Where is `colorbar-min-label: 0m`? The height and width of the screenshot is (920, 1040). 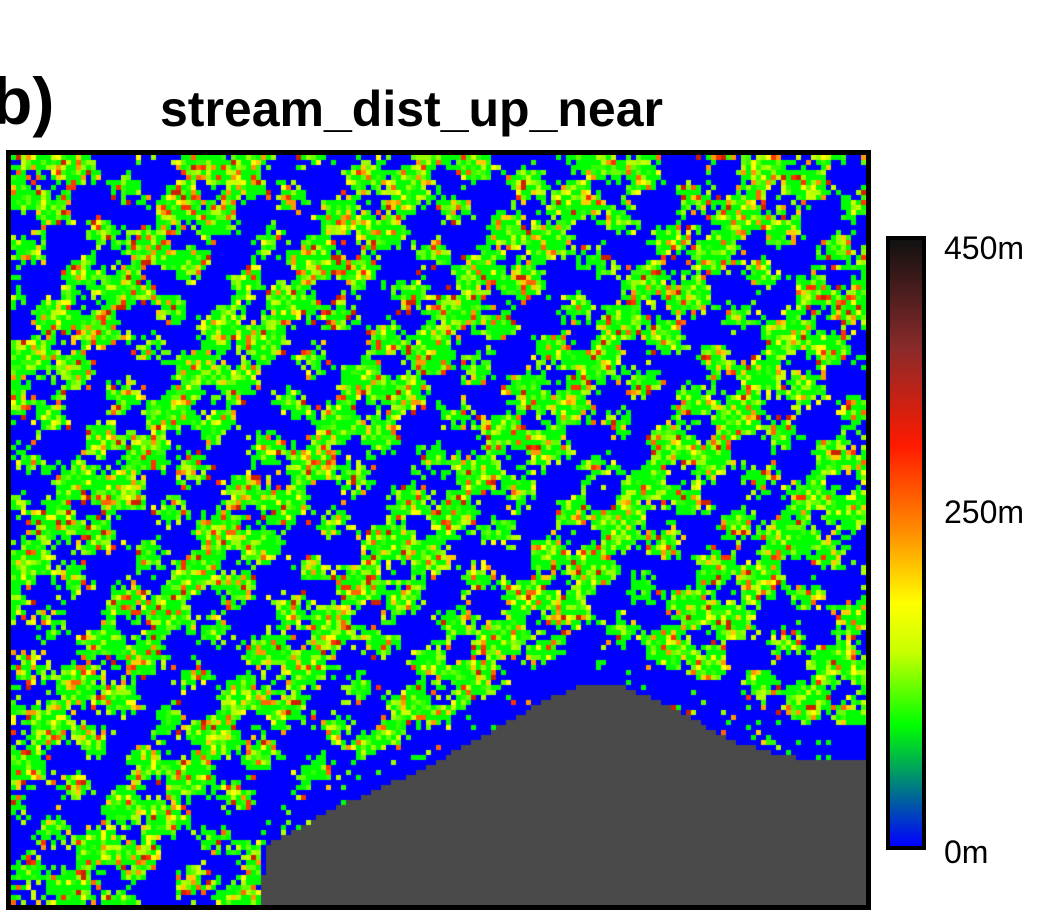 colorbar-min-label: 0m is located at coordinates (966, 852).